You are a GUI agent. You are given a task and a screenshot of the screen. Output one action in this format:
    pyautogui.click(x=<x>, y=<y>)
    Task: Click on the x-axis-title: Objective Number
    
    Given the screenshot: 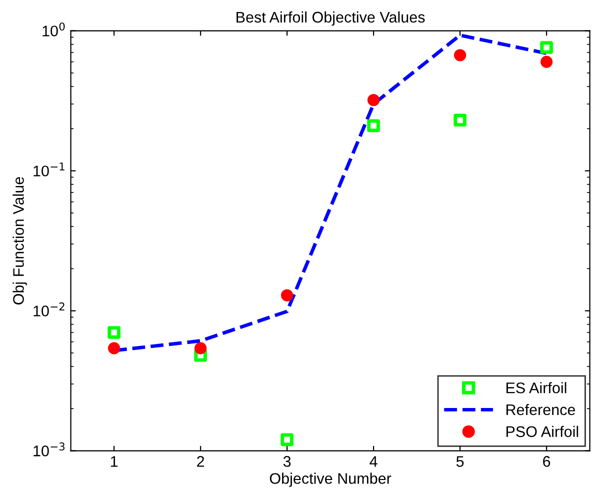 What is the action you would take?
    pyautogui.click(x=331, y=479)
    